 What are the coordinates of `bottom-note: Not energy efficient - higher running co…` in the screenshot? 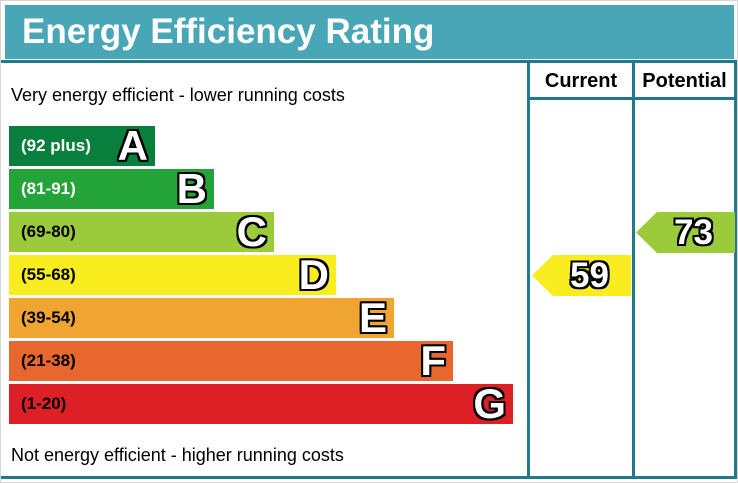 It's located at (177, 455).